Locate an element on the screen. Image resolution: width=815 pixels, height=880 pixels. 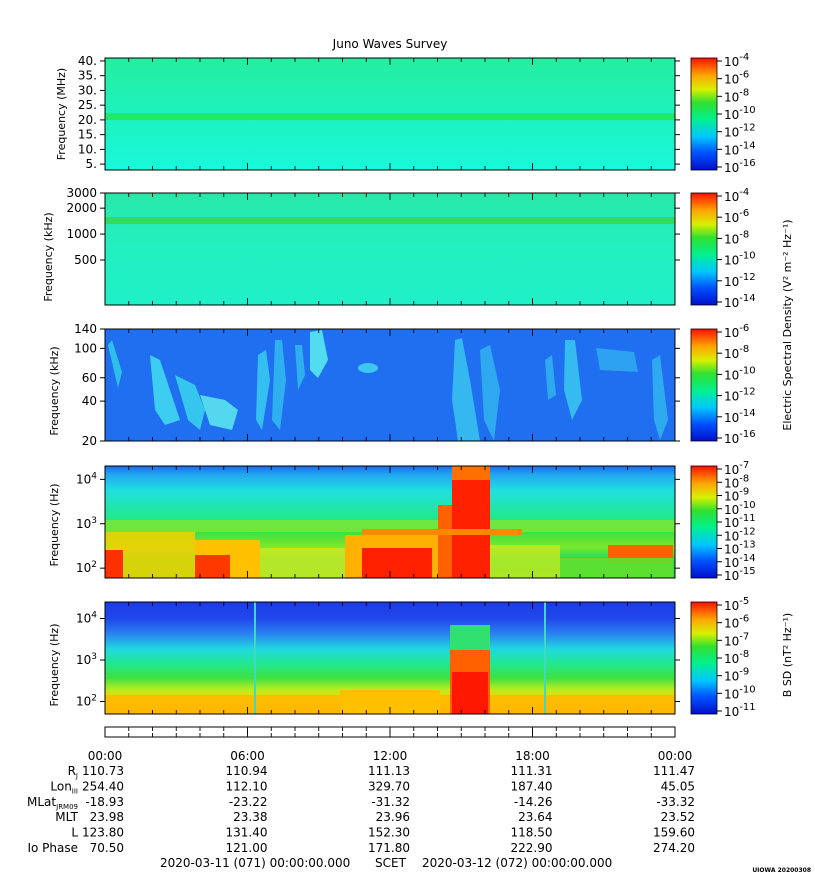
y-tick-label: 140 is located at coordinates (85, 329).